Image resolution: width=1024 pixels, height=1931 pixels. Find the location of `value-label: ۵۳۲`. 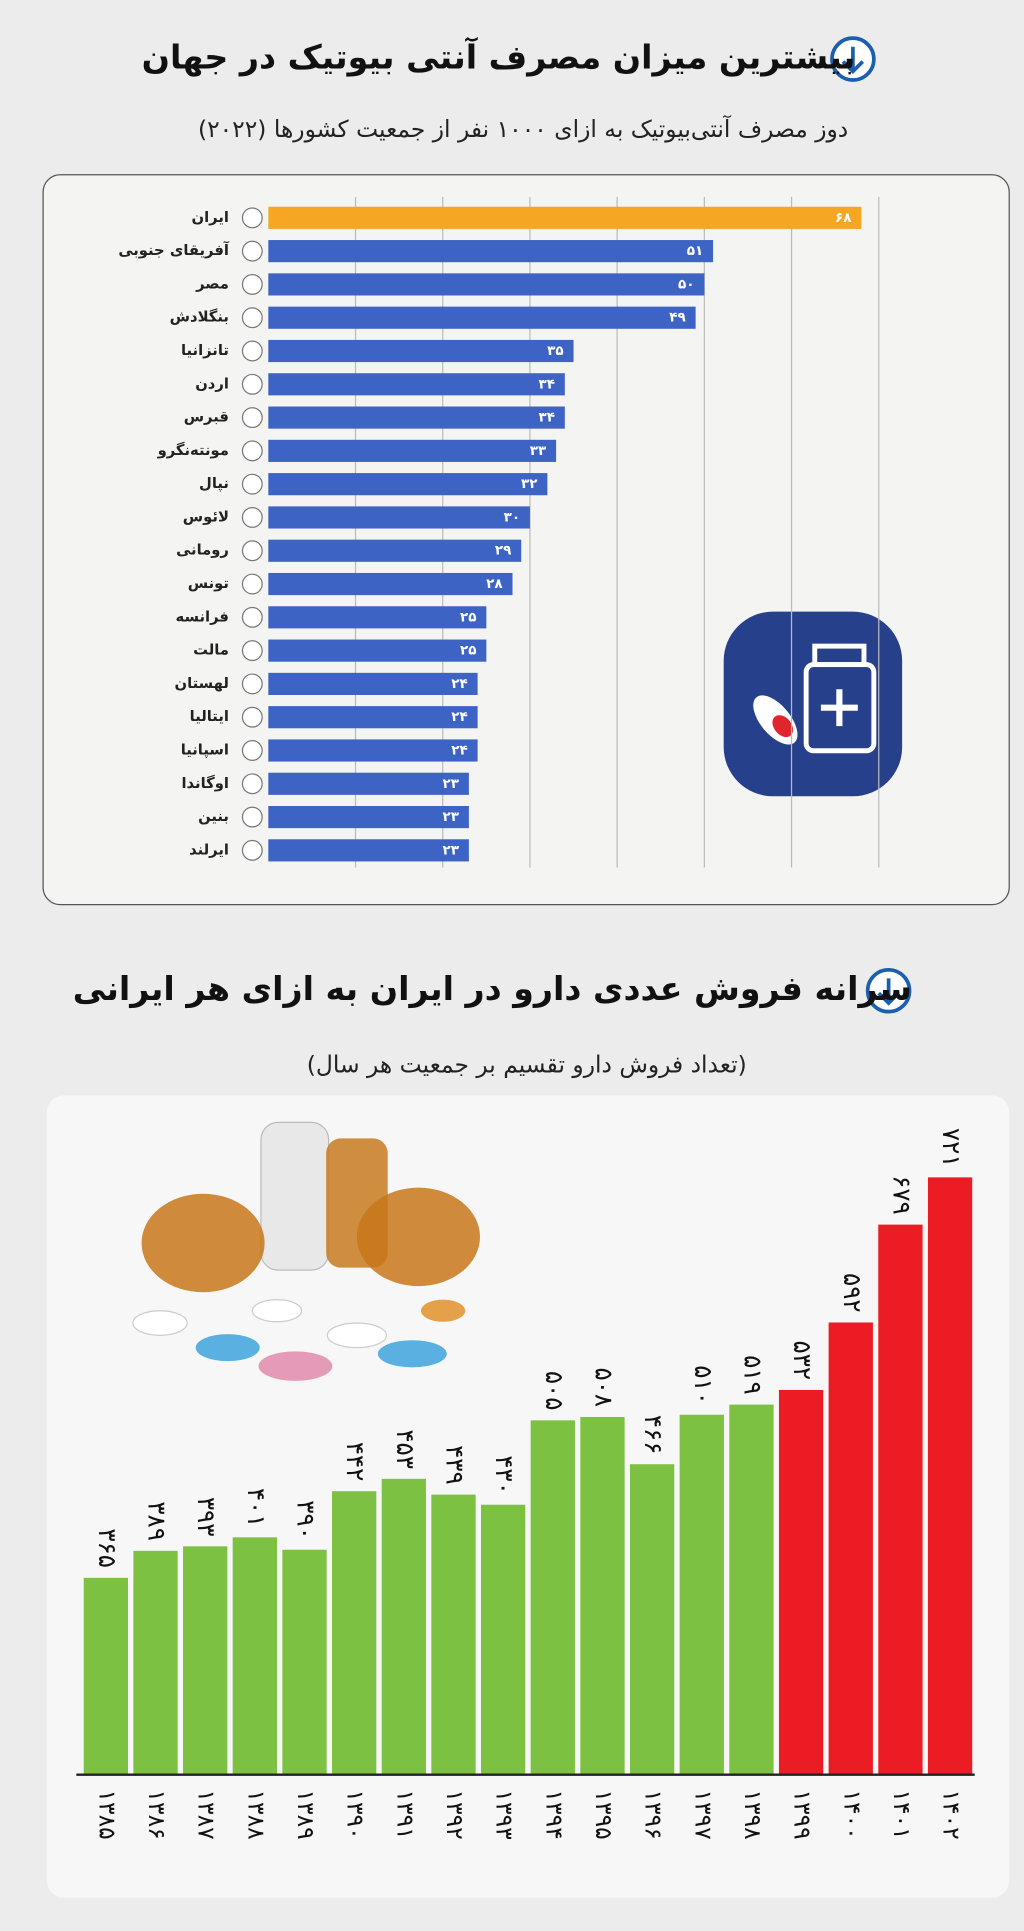

value-label: ۵۳۲ is located at coordinates (802, 1360).